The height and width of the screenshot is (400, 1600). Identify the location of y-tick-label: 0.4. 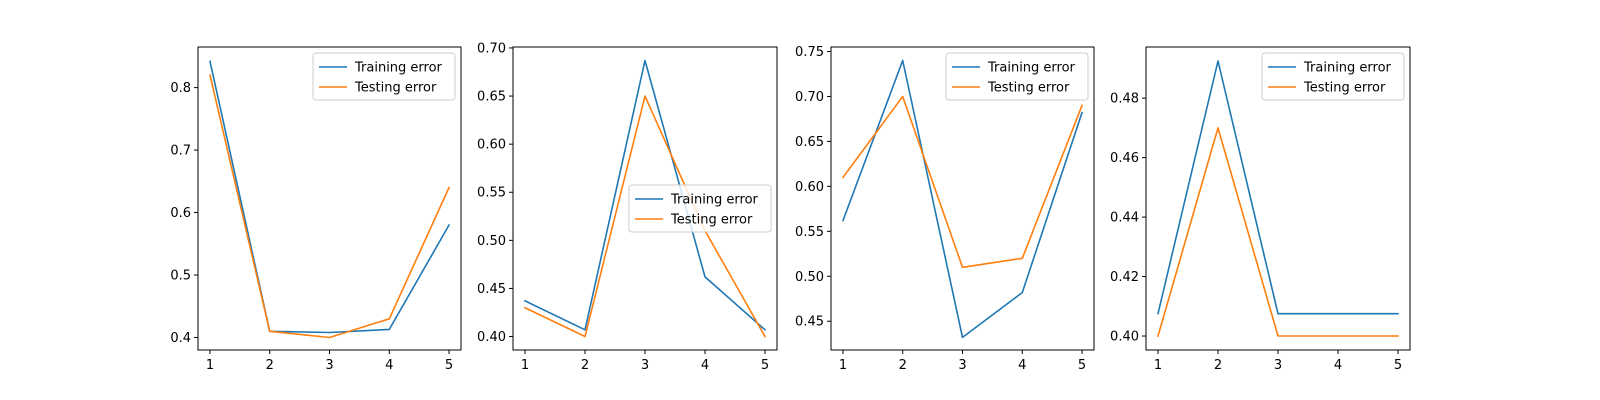
(180, 338).